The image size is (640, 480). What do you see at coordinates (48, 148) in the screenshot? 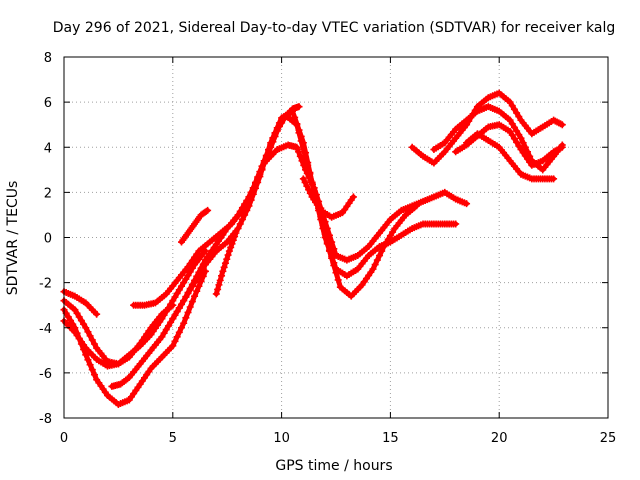
I see `y-tick-label: 4` at bounding box center [48, 148].